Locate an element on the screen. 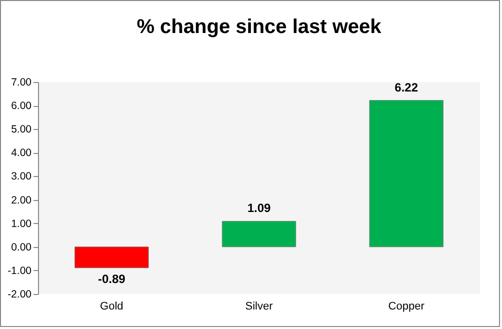  y-tick-label: 3.00 is located at coordinates (21, 176).